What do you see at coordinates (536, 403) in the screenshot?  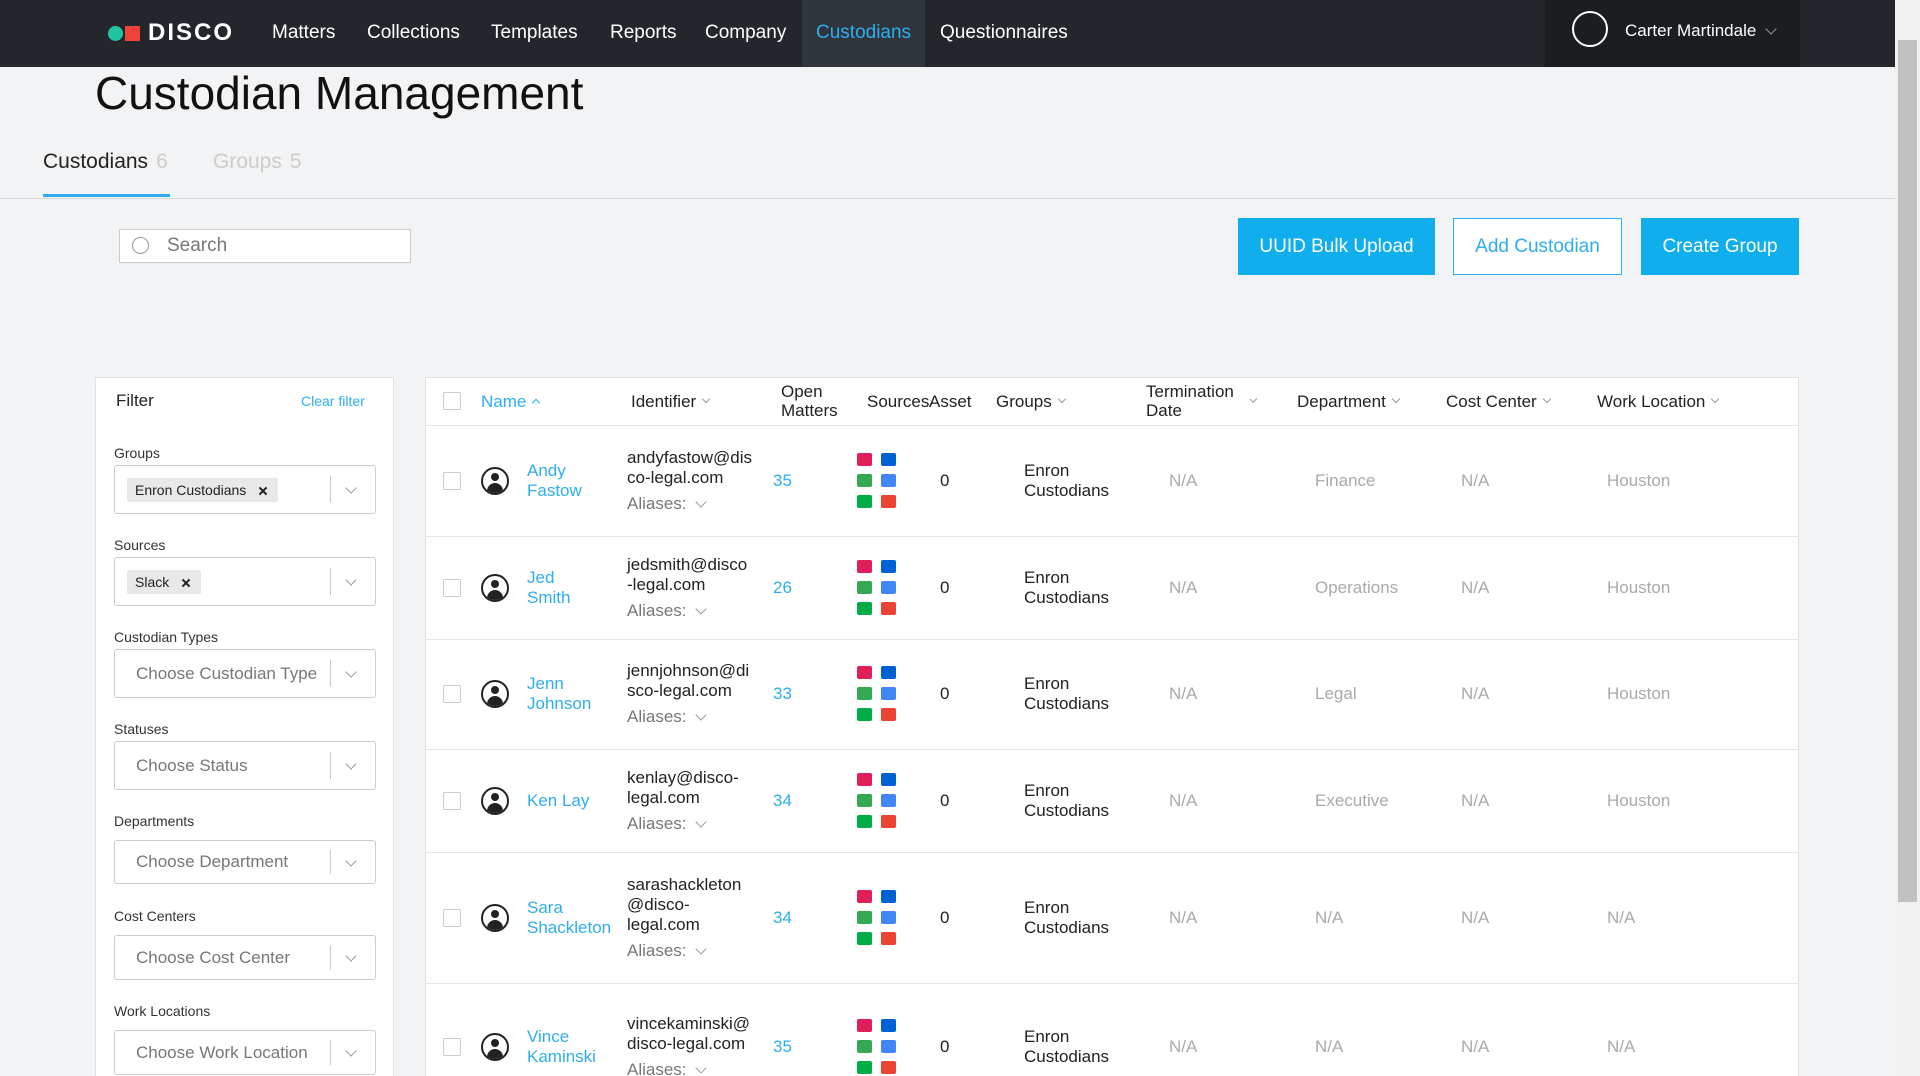 I see `sort-icon` at bounding box center [536, 403].